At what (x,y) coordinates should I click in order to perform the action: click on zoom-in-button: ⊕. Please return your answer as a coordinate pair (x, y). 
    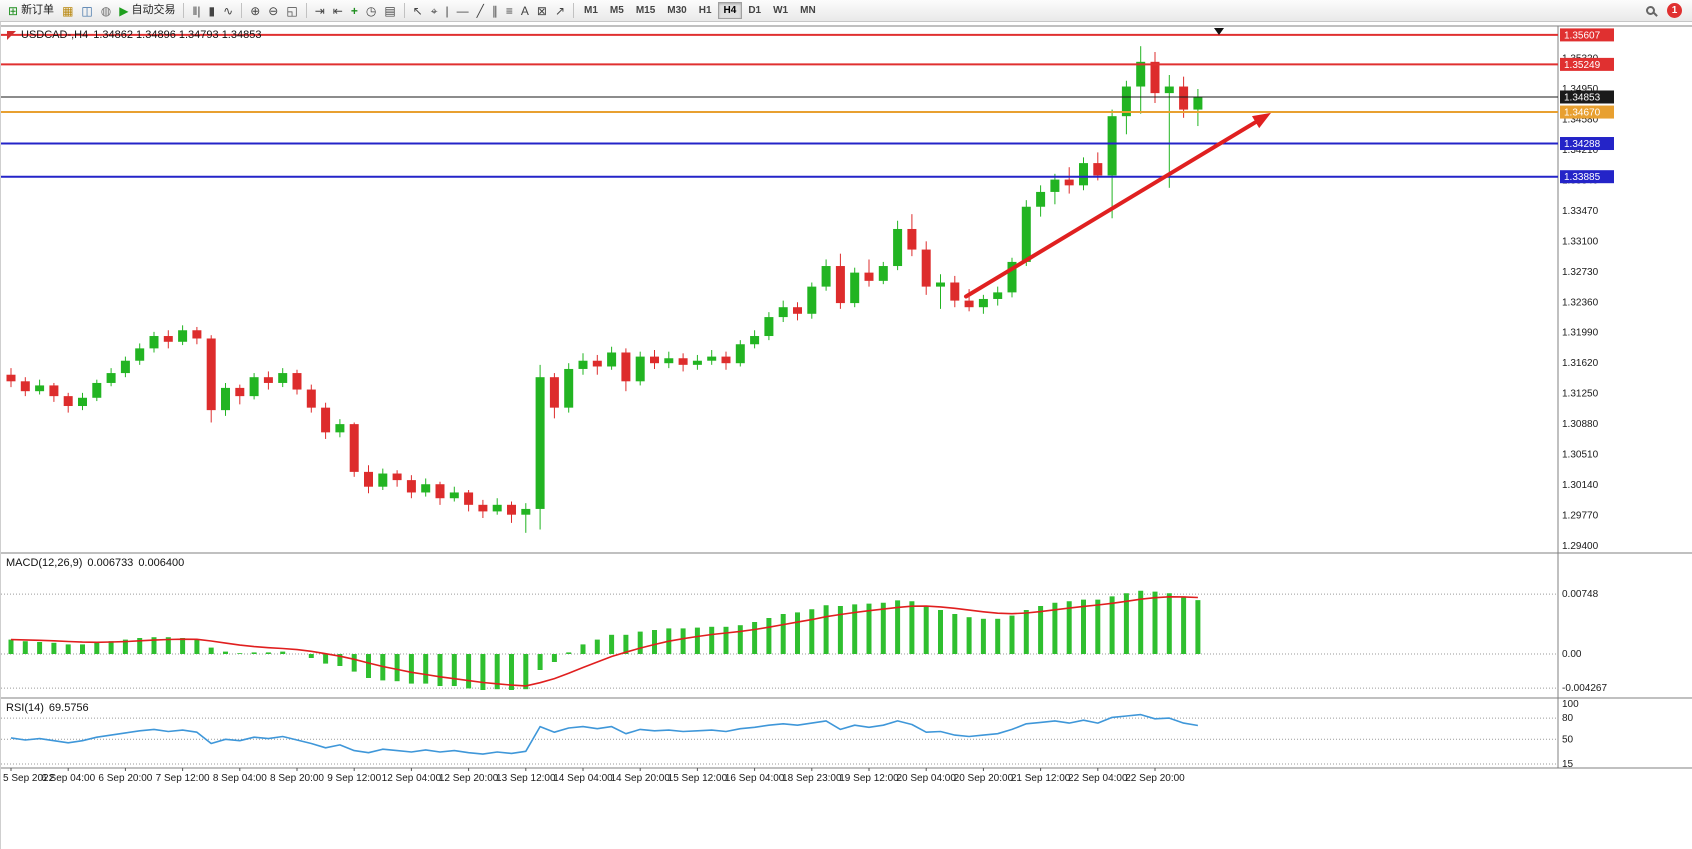
    Looking at the image, I should click on (255, 11).